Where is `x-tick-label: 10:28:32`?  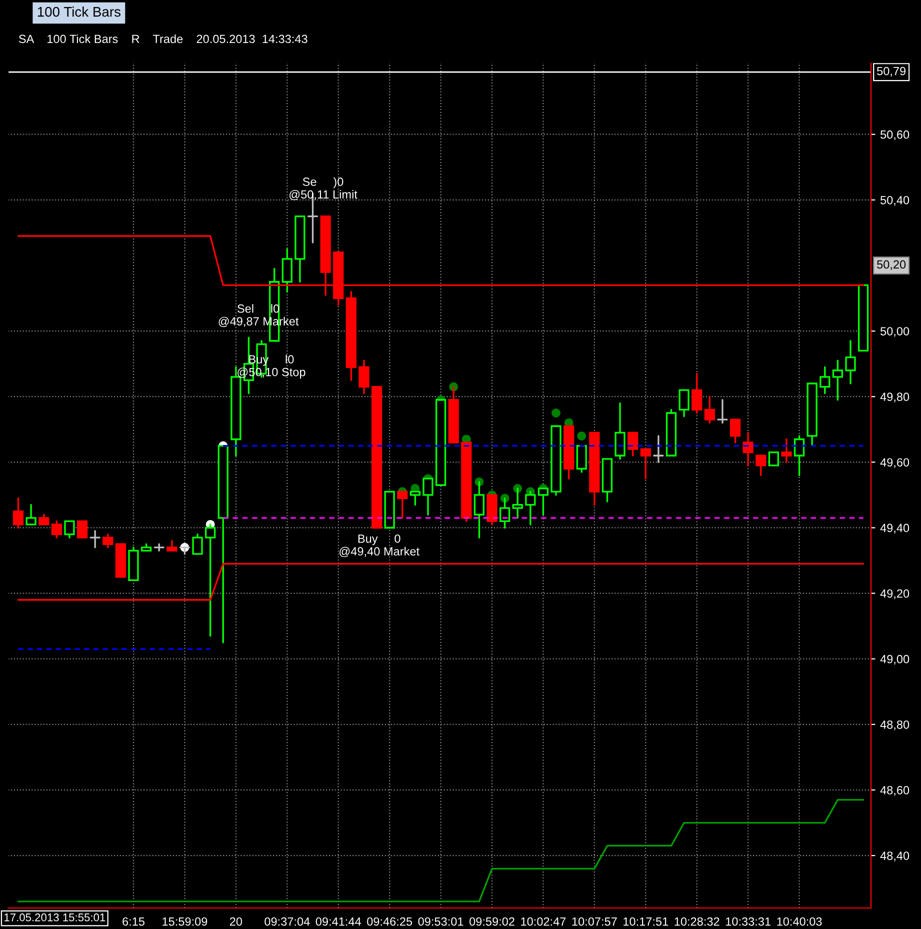 x-tick-label: 10:28:32 is located at coordinates (697, 921).